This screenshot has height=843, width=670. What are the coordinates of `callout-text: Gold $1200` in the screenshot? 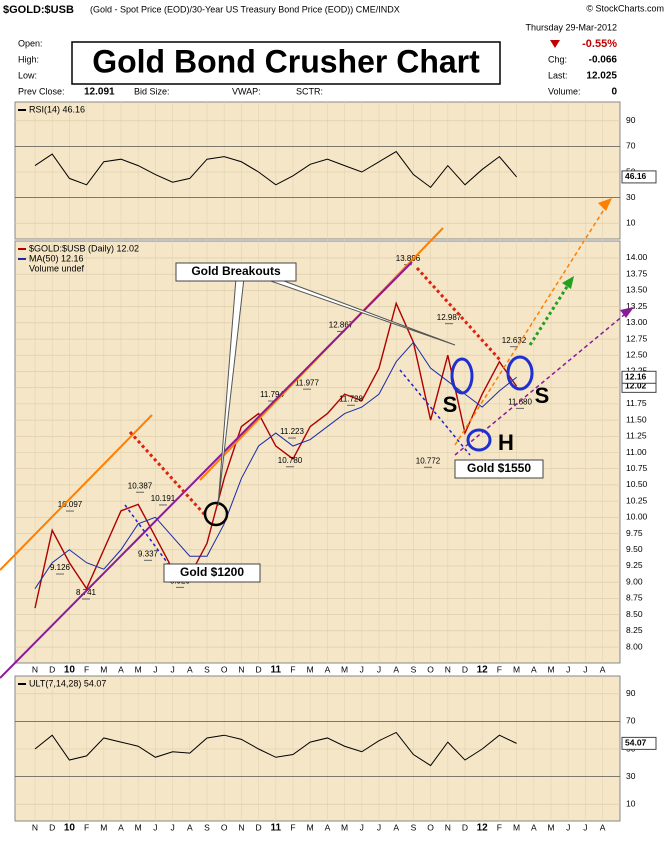 It's located at (212, 572).